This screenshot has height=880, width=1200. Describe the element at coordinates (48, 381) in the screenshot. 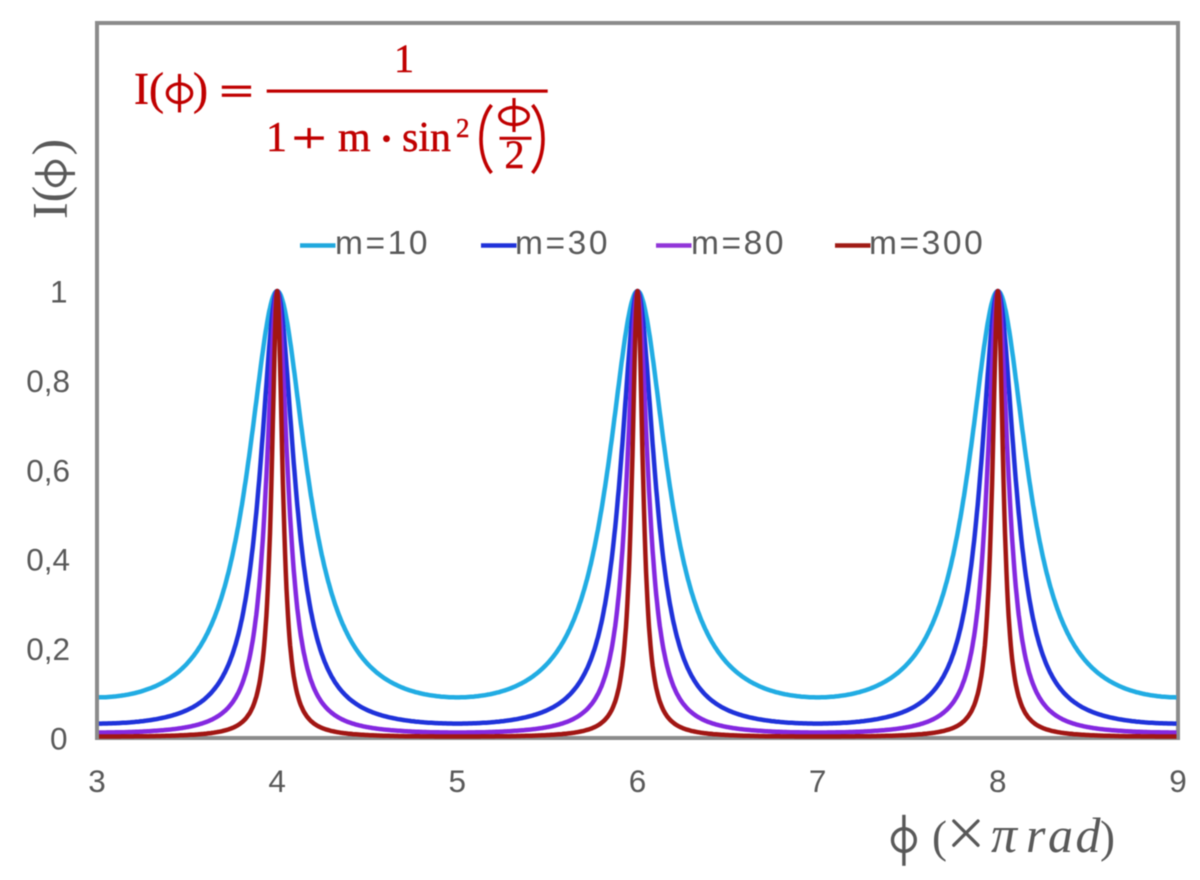

I see `svg-text: 0,8` at that location.